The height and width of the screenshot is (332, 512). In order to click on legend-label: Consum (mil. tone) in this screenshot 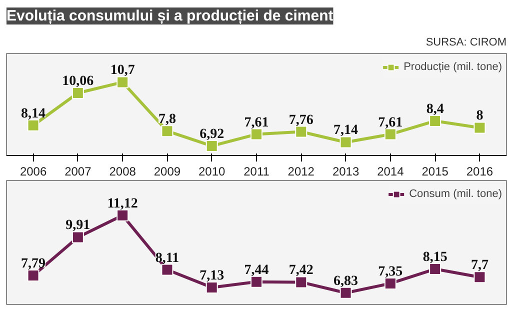, I will do `click(455, 194)`.